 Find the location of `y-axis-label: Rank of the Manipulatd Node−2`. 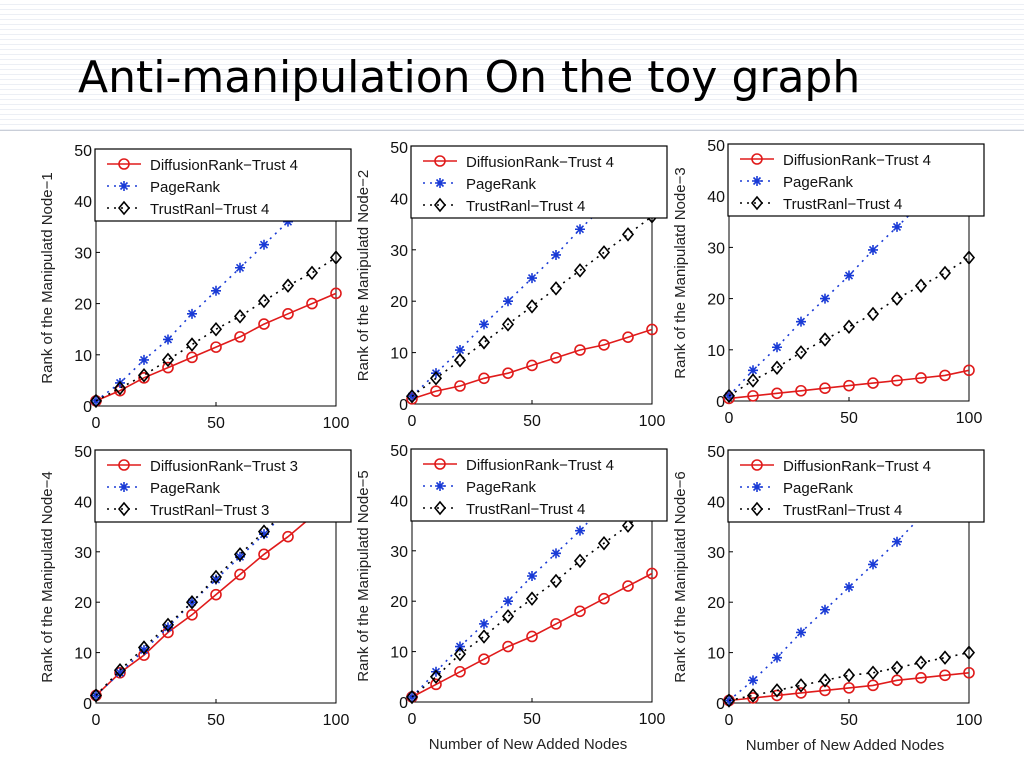

y-axis-label: Rank of the Manipulatd Node−2 is located at coordinates (363, 275).